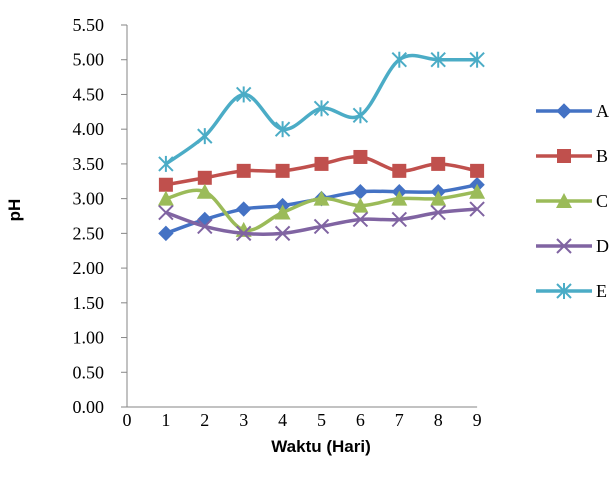 The width and height of the screenshot is (613, 489). Describe the element at coordinates (564, 156) in the screenshot. I see `legend-marker-b` at that location.